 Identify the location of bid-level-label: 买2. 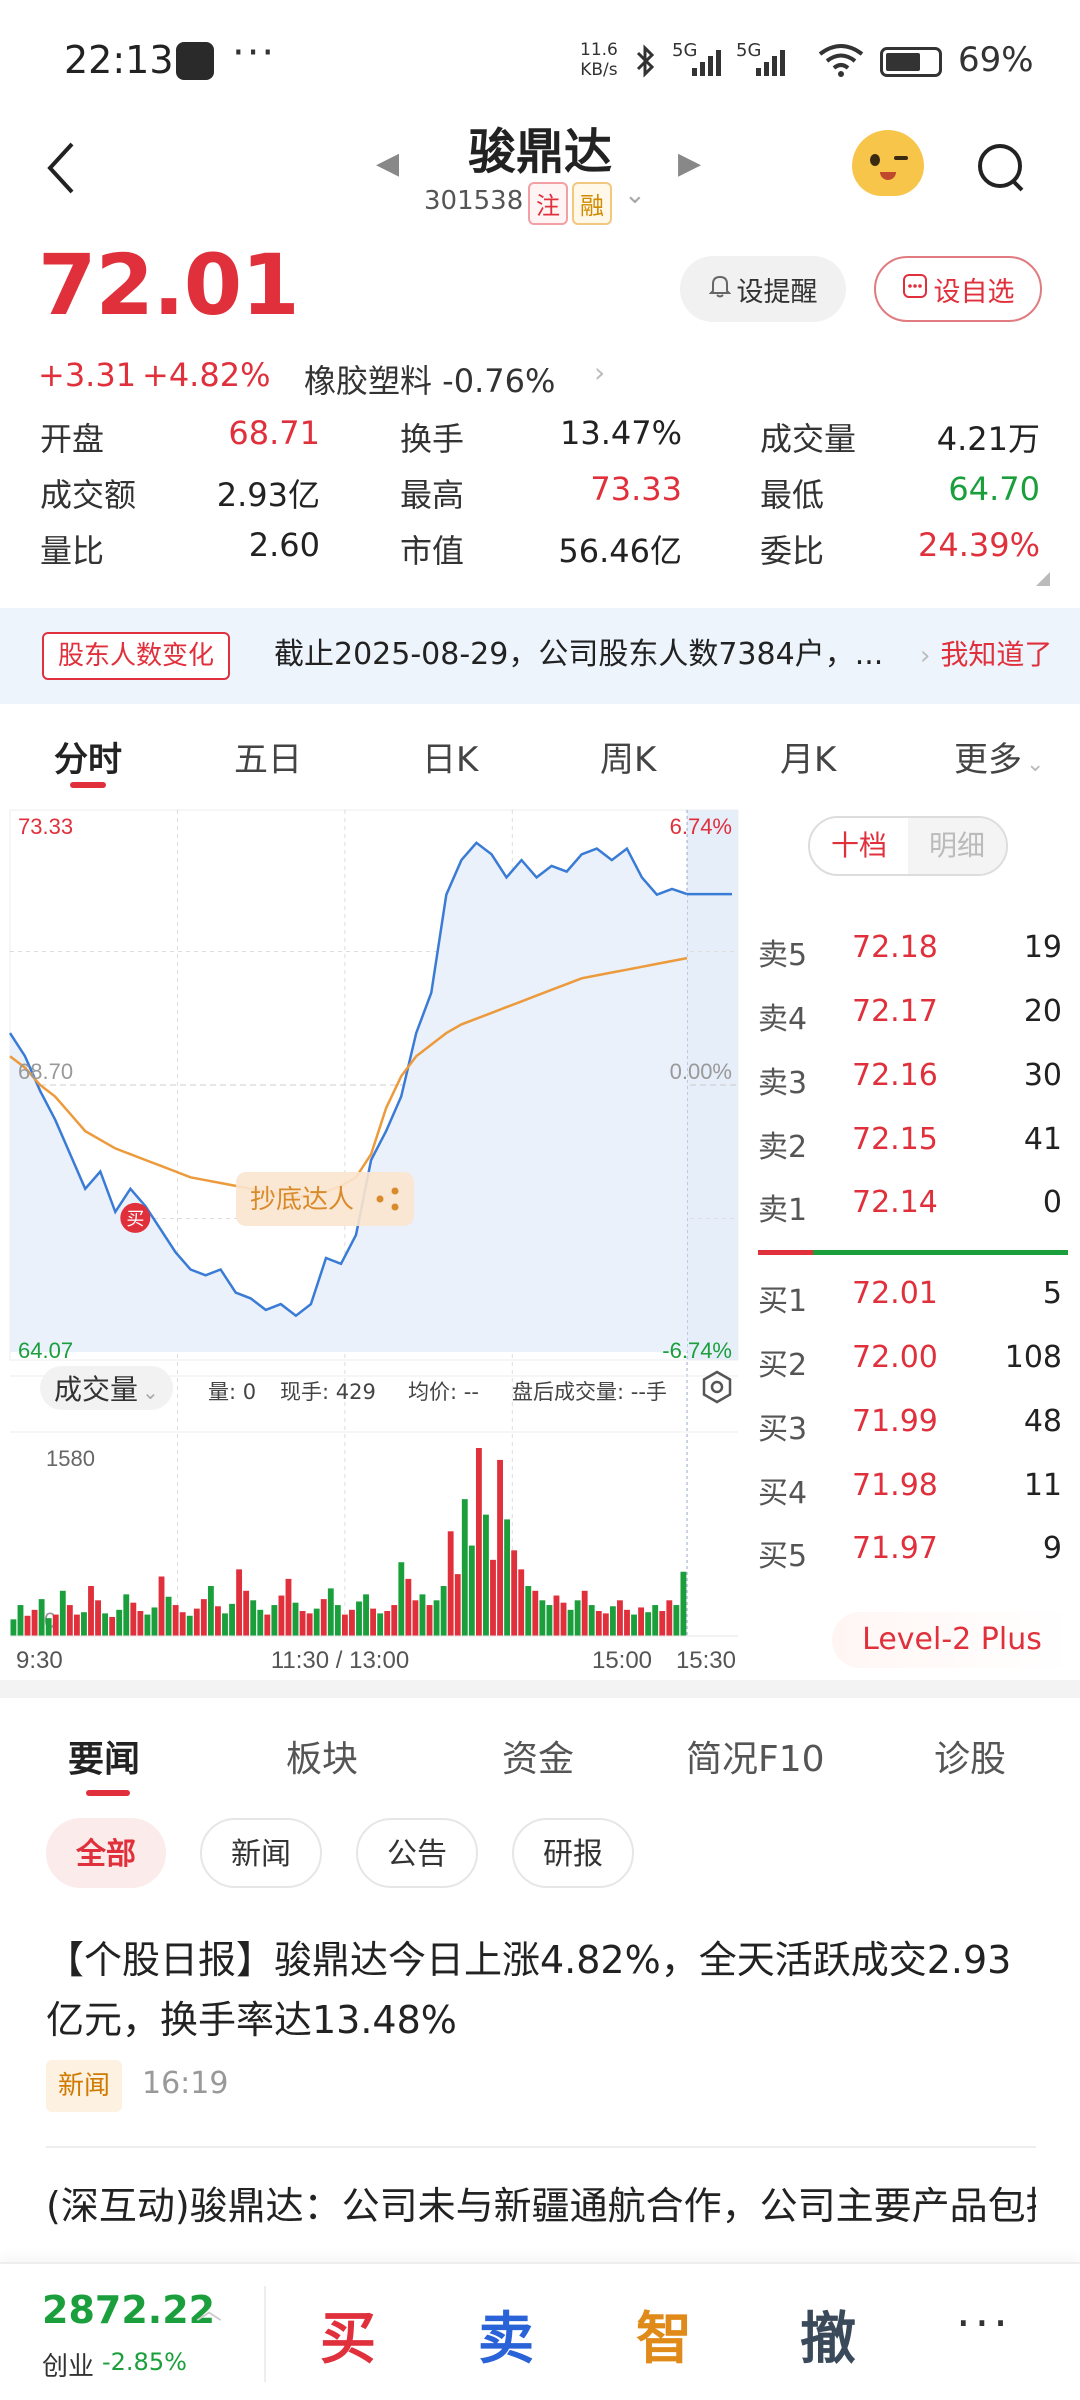
(783, 1365).